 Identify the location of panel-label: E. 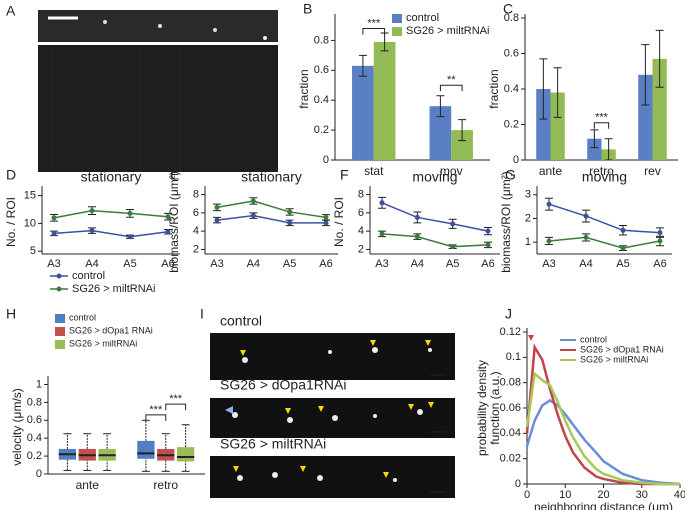
(174, 175).